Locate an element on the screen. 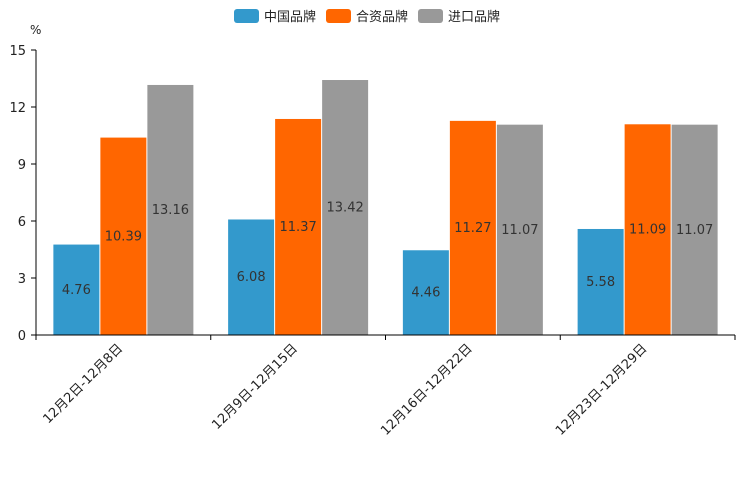 This screenshot has width=744, height=496. data-label: 5.58 is located at coordinates (600, 282).